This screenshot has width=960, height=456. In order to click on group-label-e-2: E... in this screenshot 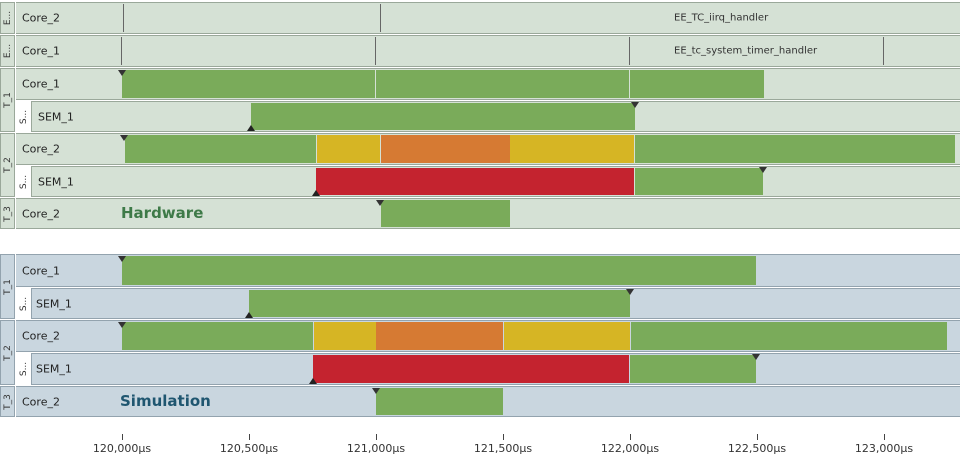, I will do `click(7, 51)`.